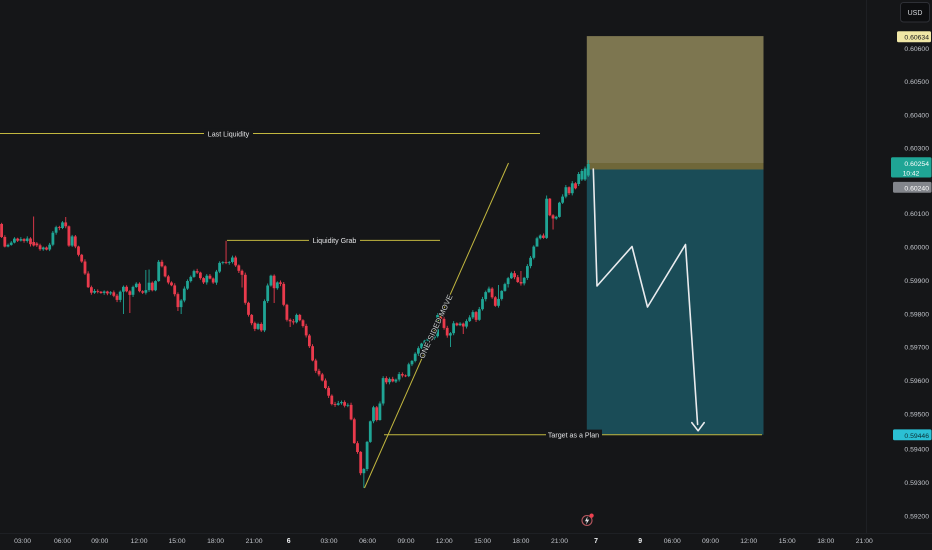 The height and width of the screenshot is (550, 932). What do you see at coordinates (916, 381) in the screenshot?
I see `svg-text: 0.59600` at bounding box center [916, 381].